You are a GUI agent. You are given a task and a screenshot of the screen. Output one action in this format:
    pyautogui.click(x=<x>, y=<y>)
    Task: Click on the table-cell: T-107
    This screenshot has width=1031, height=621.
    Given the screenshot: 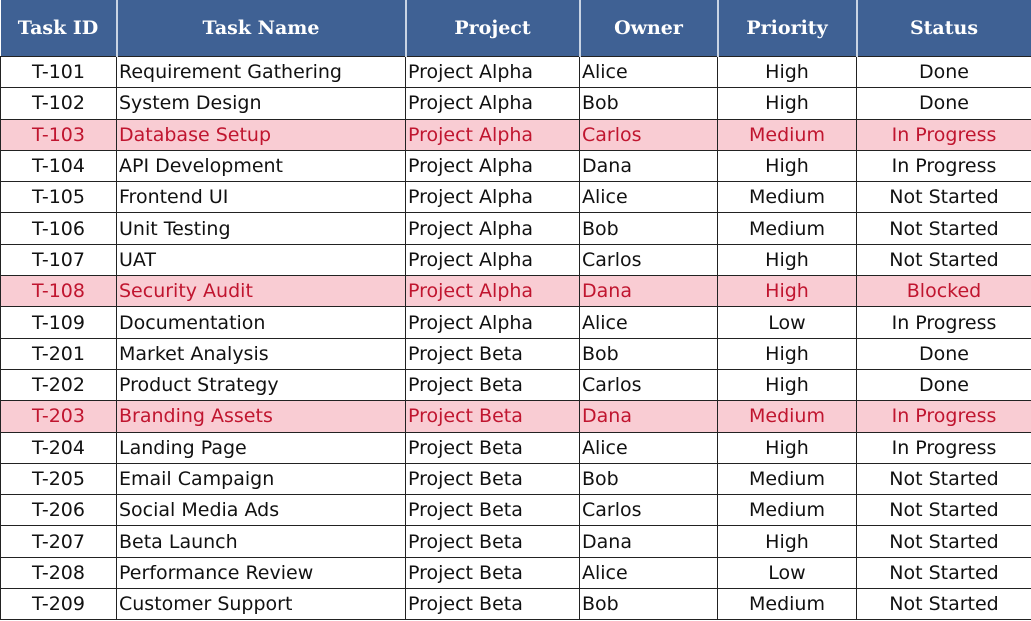 What is the action you would take?
    pyautogui.click(x=58, y=260)
    